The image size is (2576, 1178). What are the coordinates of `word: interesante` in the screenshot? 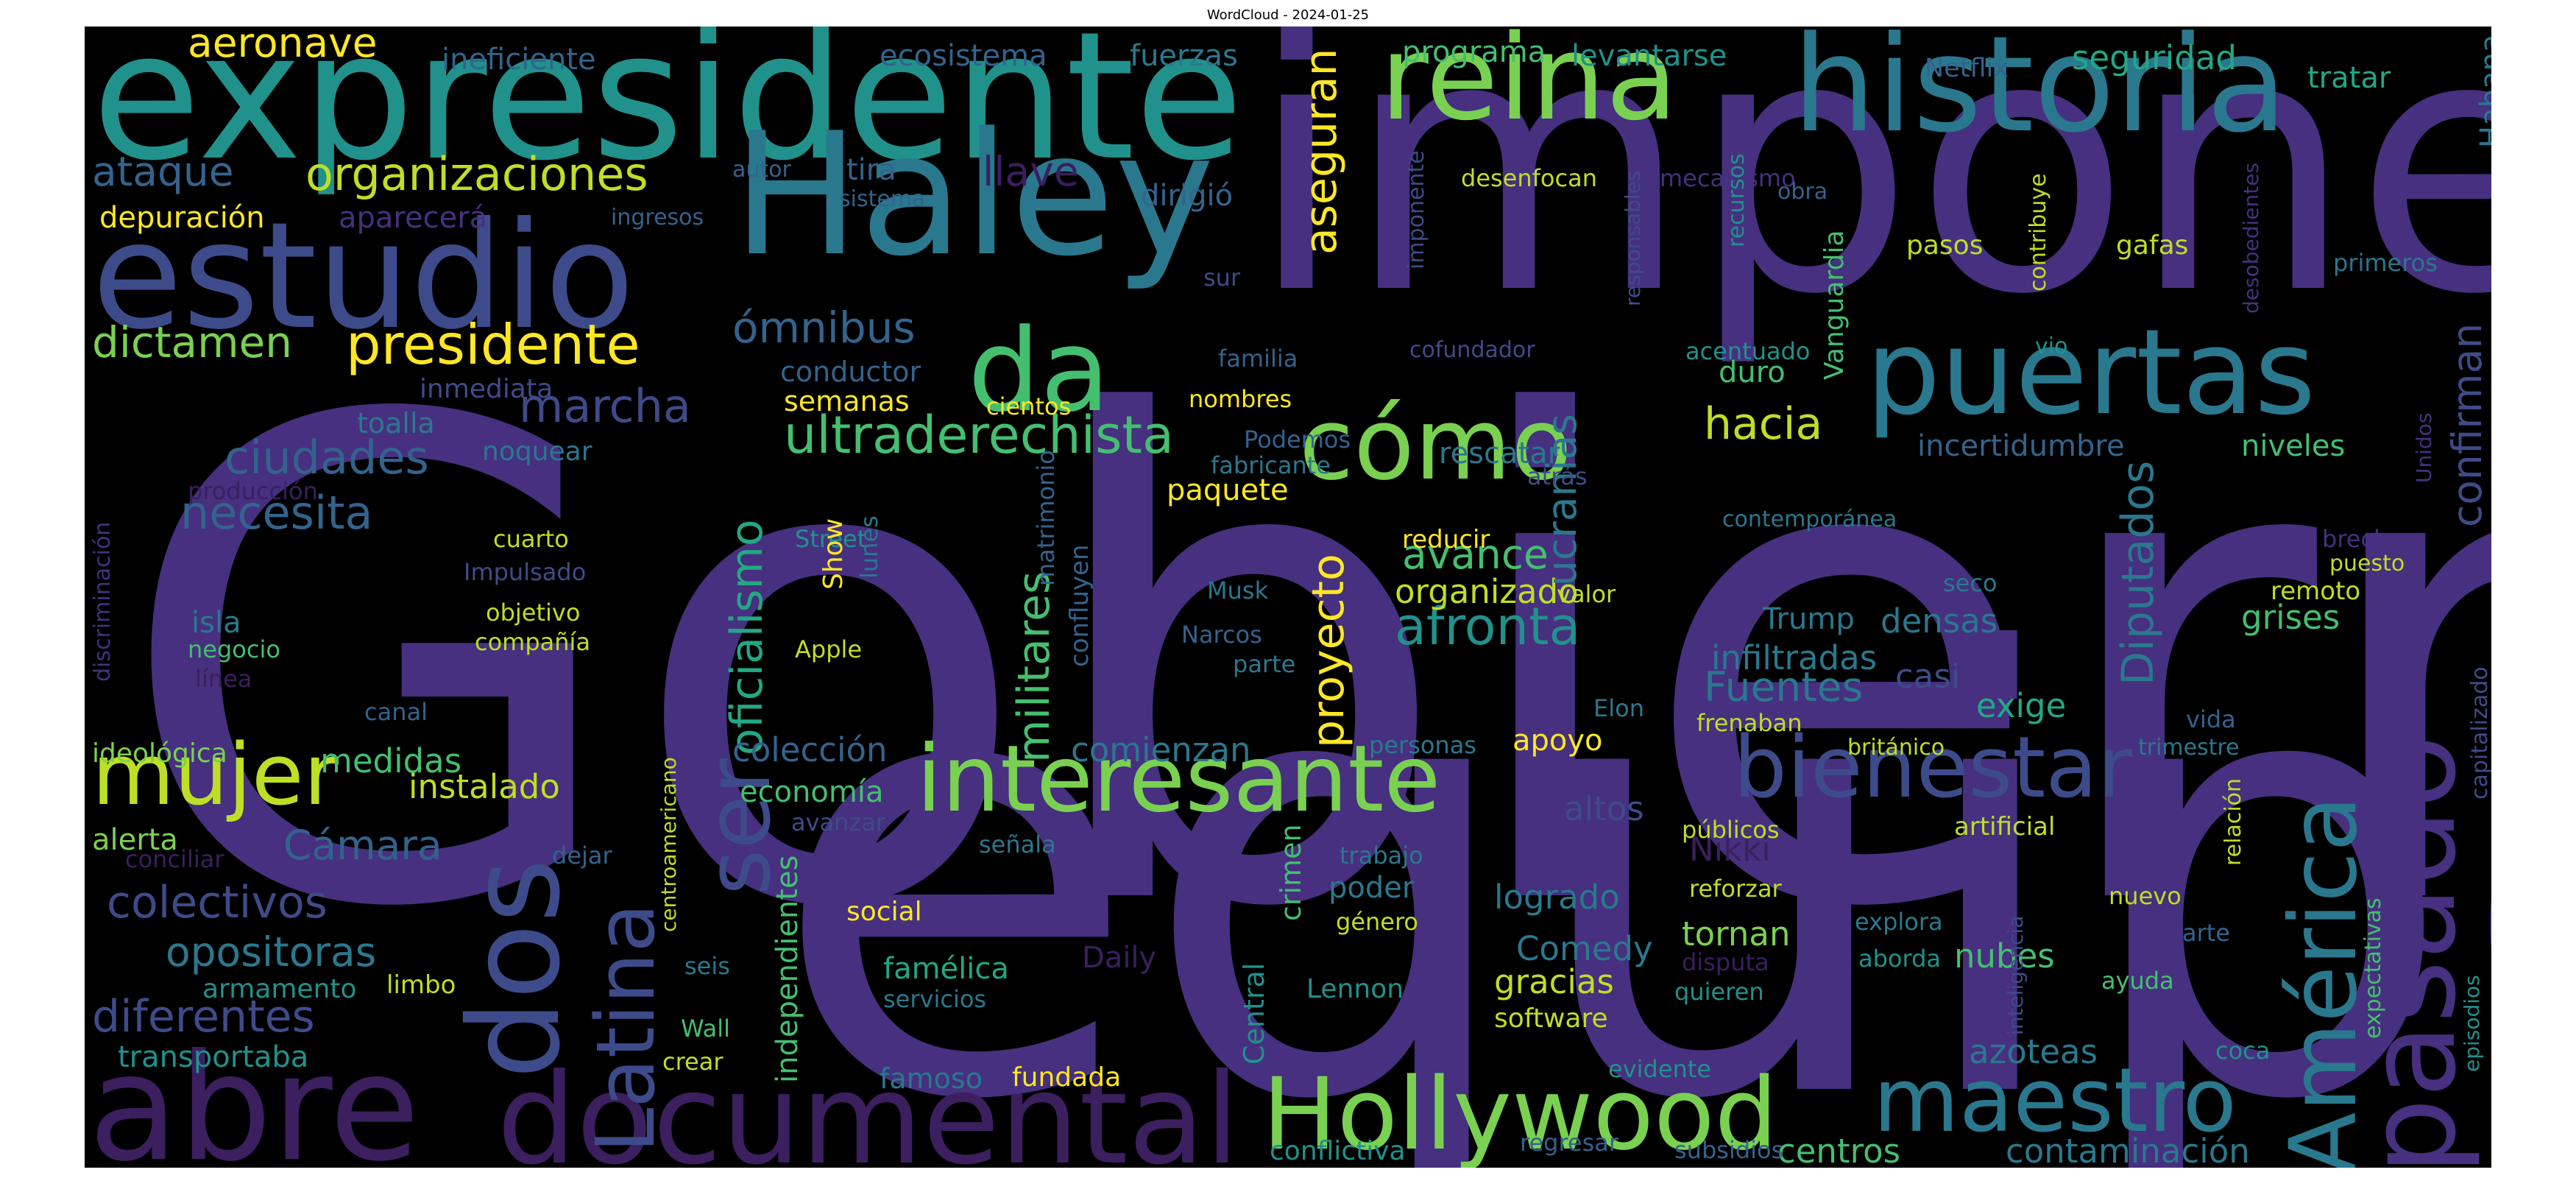 It's located at (1178, 779).